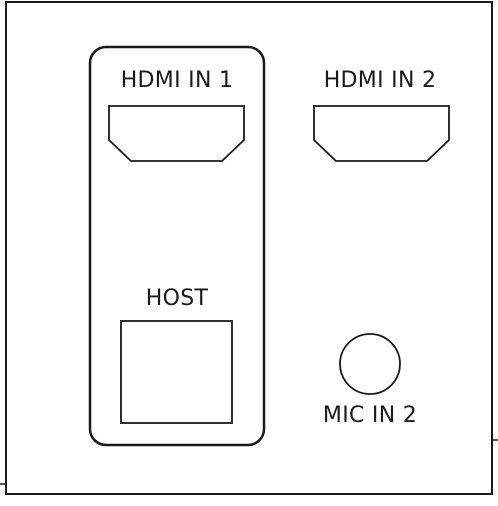 The image size is (498, 506). I want to click on hdmi-in-1-label: HDMI IN 1, so click(177, 80).